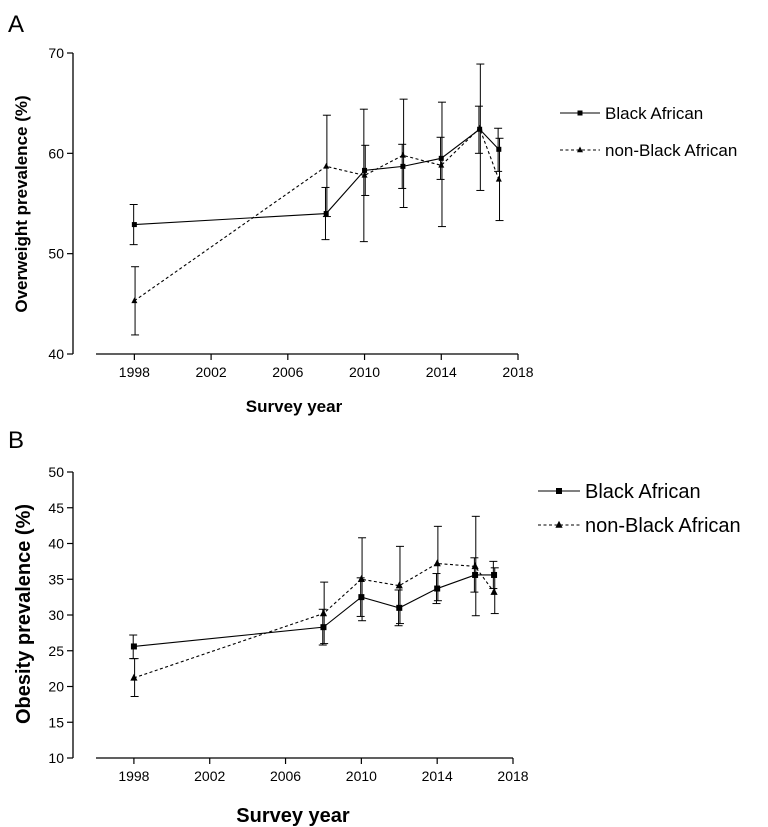 This screenshot has width=768, height=827. What do you see at coordinates (293, 816) in the screenshot?
I see `x-axis-title-b: Survey year` at bounding box center [293, 816].